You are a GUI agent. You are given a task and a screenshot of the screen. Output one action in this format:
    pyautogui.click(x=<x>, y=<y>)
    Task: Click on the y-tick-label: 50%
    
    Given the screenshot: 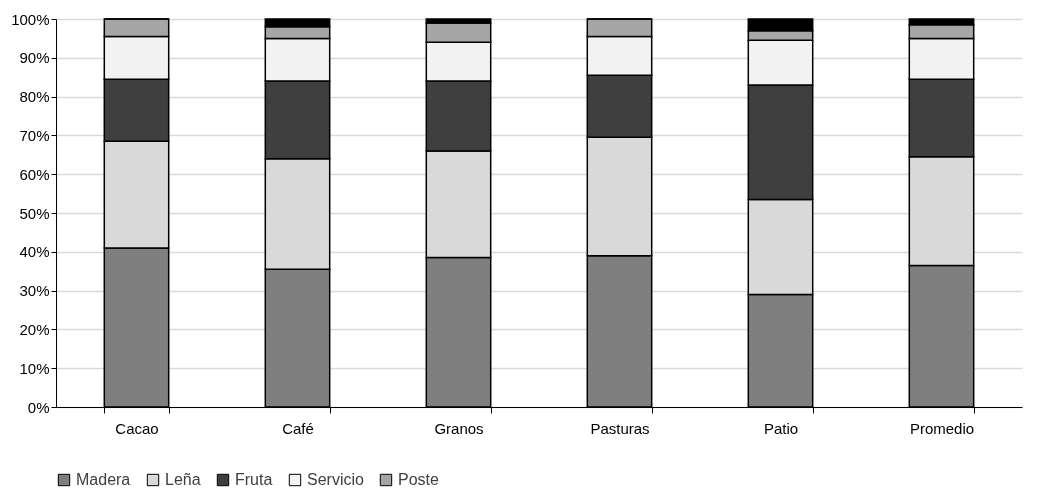 What is the action you would take?
    pyautogui.click(x=34, y=213)
    